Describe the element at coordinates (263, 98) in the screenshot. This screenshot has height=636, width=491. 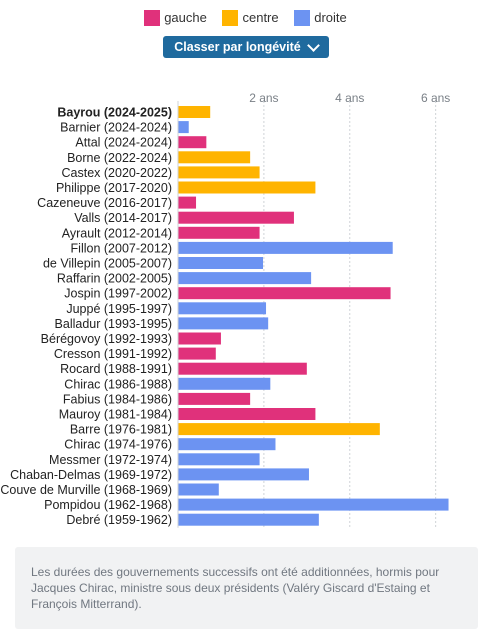
I see `x-tick-label: 2 ans` at that location.